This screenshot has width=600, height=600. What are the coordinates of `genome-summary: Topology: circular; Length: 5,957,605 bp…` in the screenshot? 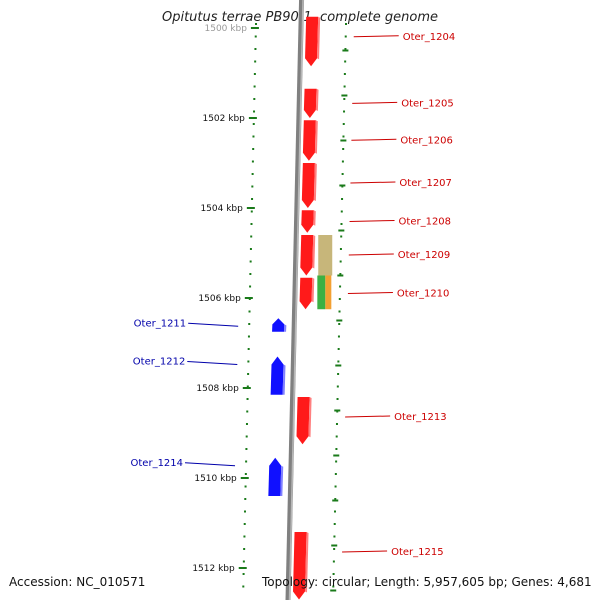 It's located at (427, 582).